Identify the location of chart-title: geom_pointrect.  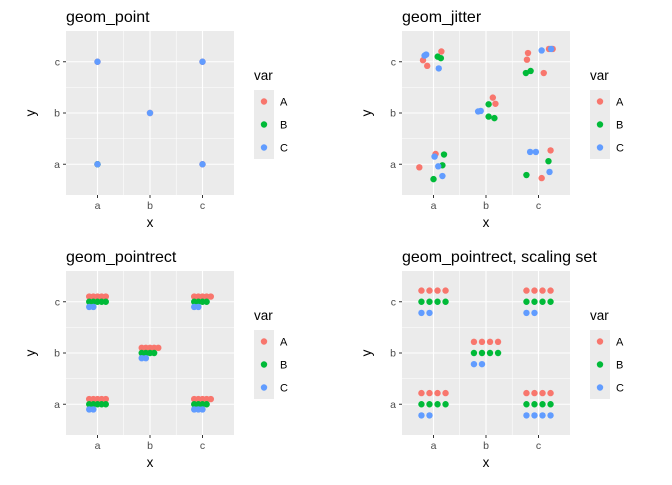
(121, 257).